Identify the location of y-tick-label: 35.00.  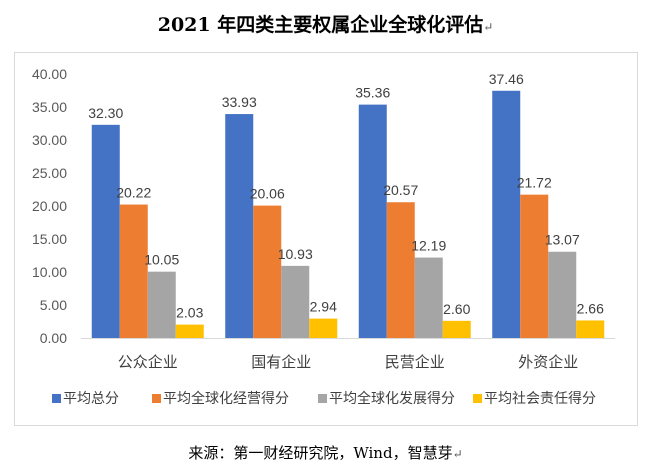
(49, 107).